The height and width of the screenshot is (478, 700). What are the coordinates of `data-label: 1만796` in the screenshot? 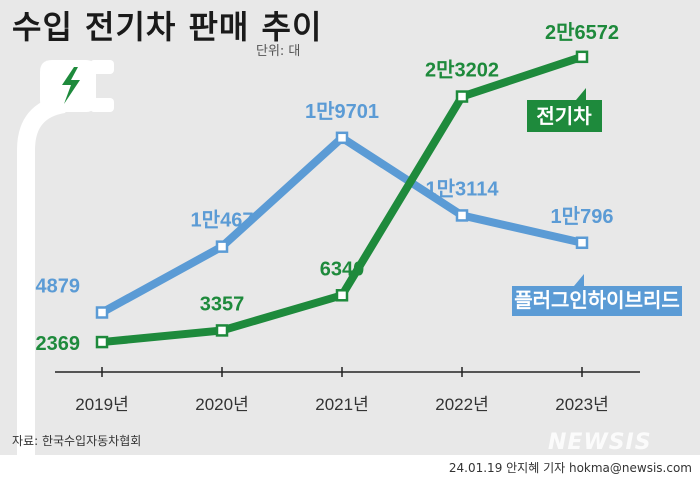 It's located at (582, 216).